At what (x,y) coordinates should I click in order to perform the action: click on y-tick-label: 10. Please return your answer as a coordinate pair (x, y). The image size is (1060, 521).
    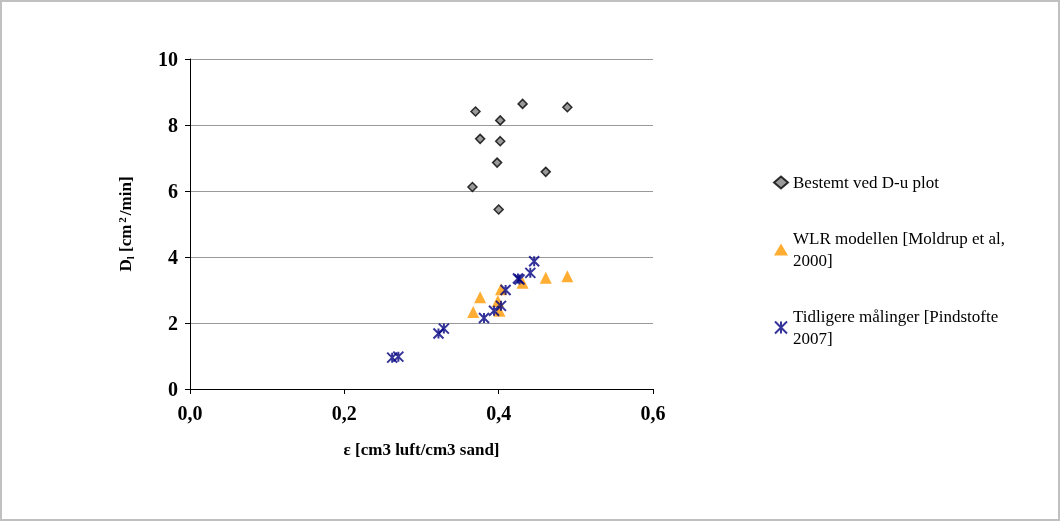
    Looking at the image, I should click on (168, 59).